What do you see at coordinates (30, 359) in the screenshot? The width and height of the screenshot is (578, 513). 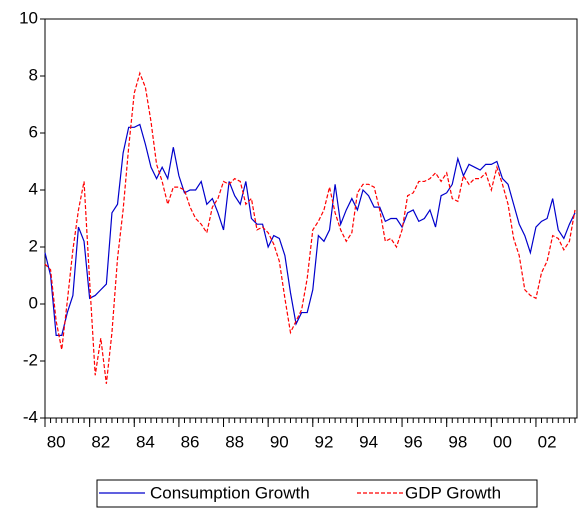 I see `y-tick-label: -2` at bounding box center [30, 359].